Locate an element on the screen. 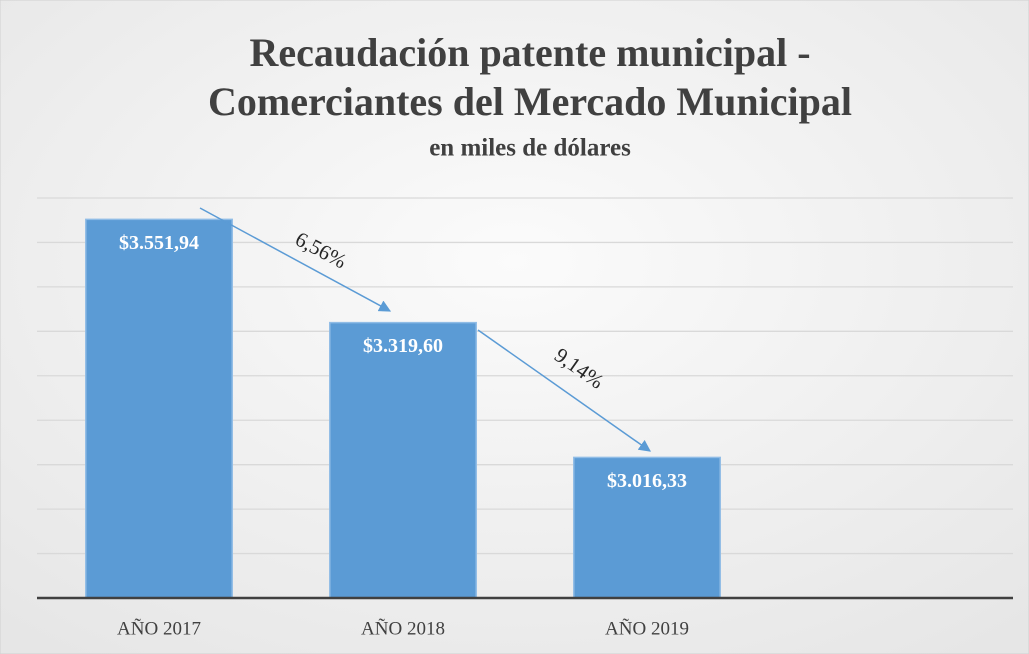  chart-title: Recaudación patente municipal - is located at coordinates (529, 52).